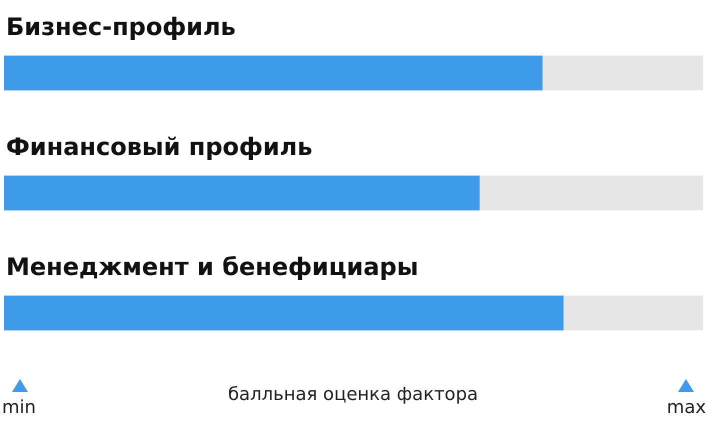  What do you see at coordinates (121, 27) in the screenshot?
I see `y-tick-label: Бизнес-профиль` at bounding box center [121, 27].